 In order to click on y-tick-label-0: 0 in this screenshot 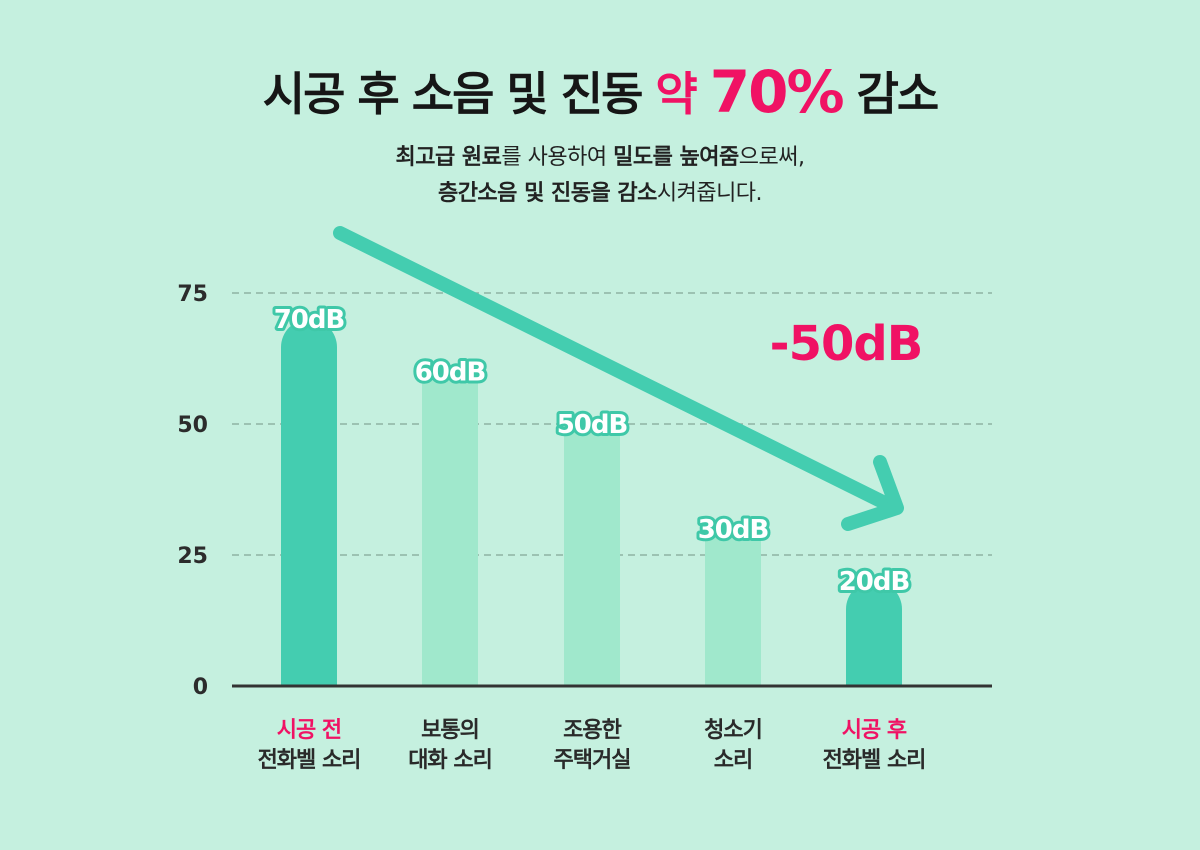, I will do `click(200, 687)`.